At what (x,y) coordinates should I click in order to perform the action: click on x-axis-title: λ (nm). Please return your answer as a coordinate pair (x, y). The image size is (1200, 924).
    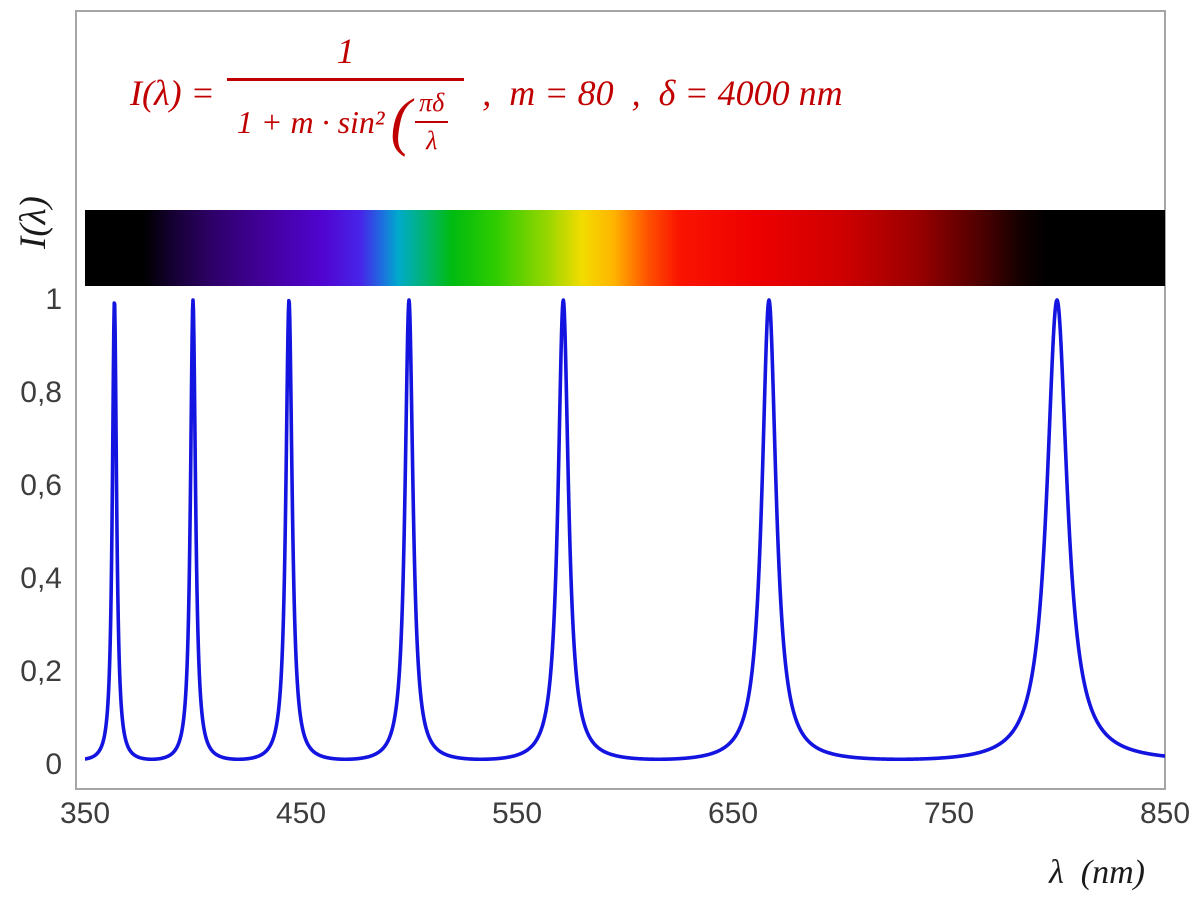
    Looking at the image, I should click on (1097, 872).